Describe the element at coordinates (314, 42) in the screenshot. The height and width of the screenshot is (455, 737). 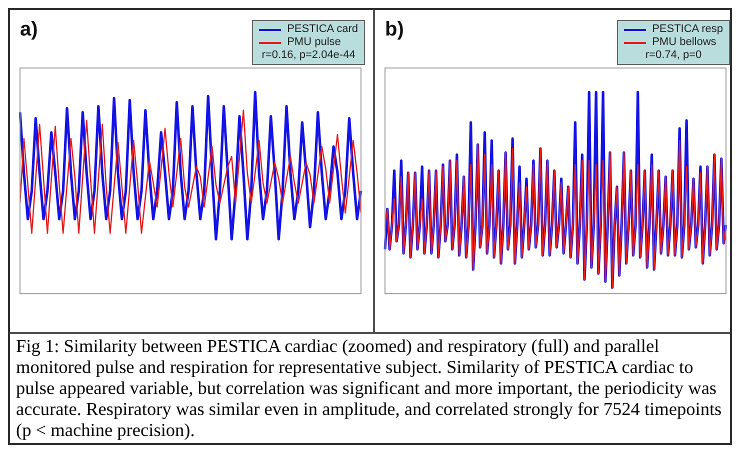
I see `legend-label: PMU pulse` at that location.